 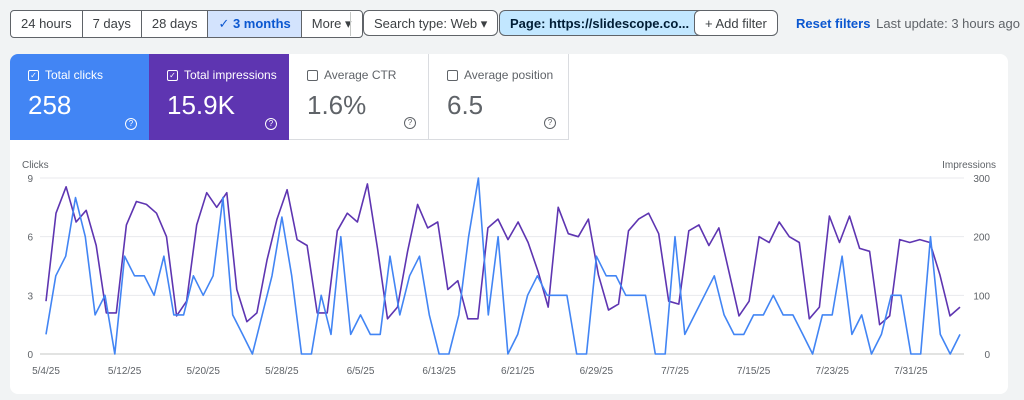 I want to click on range-24-hours: 24 hours, so click(x=47, y=24).